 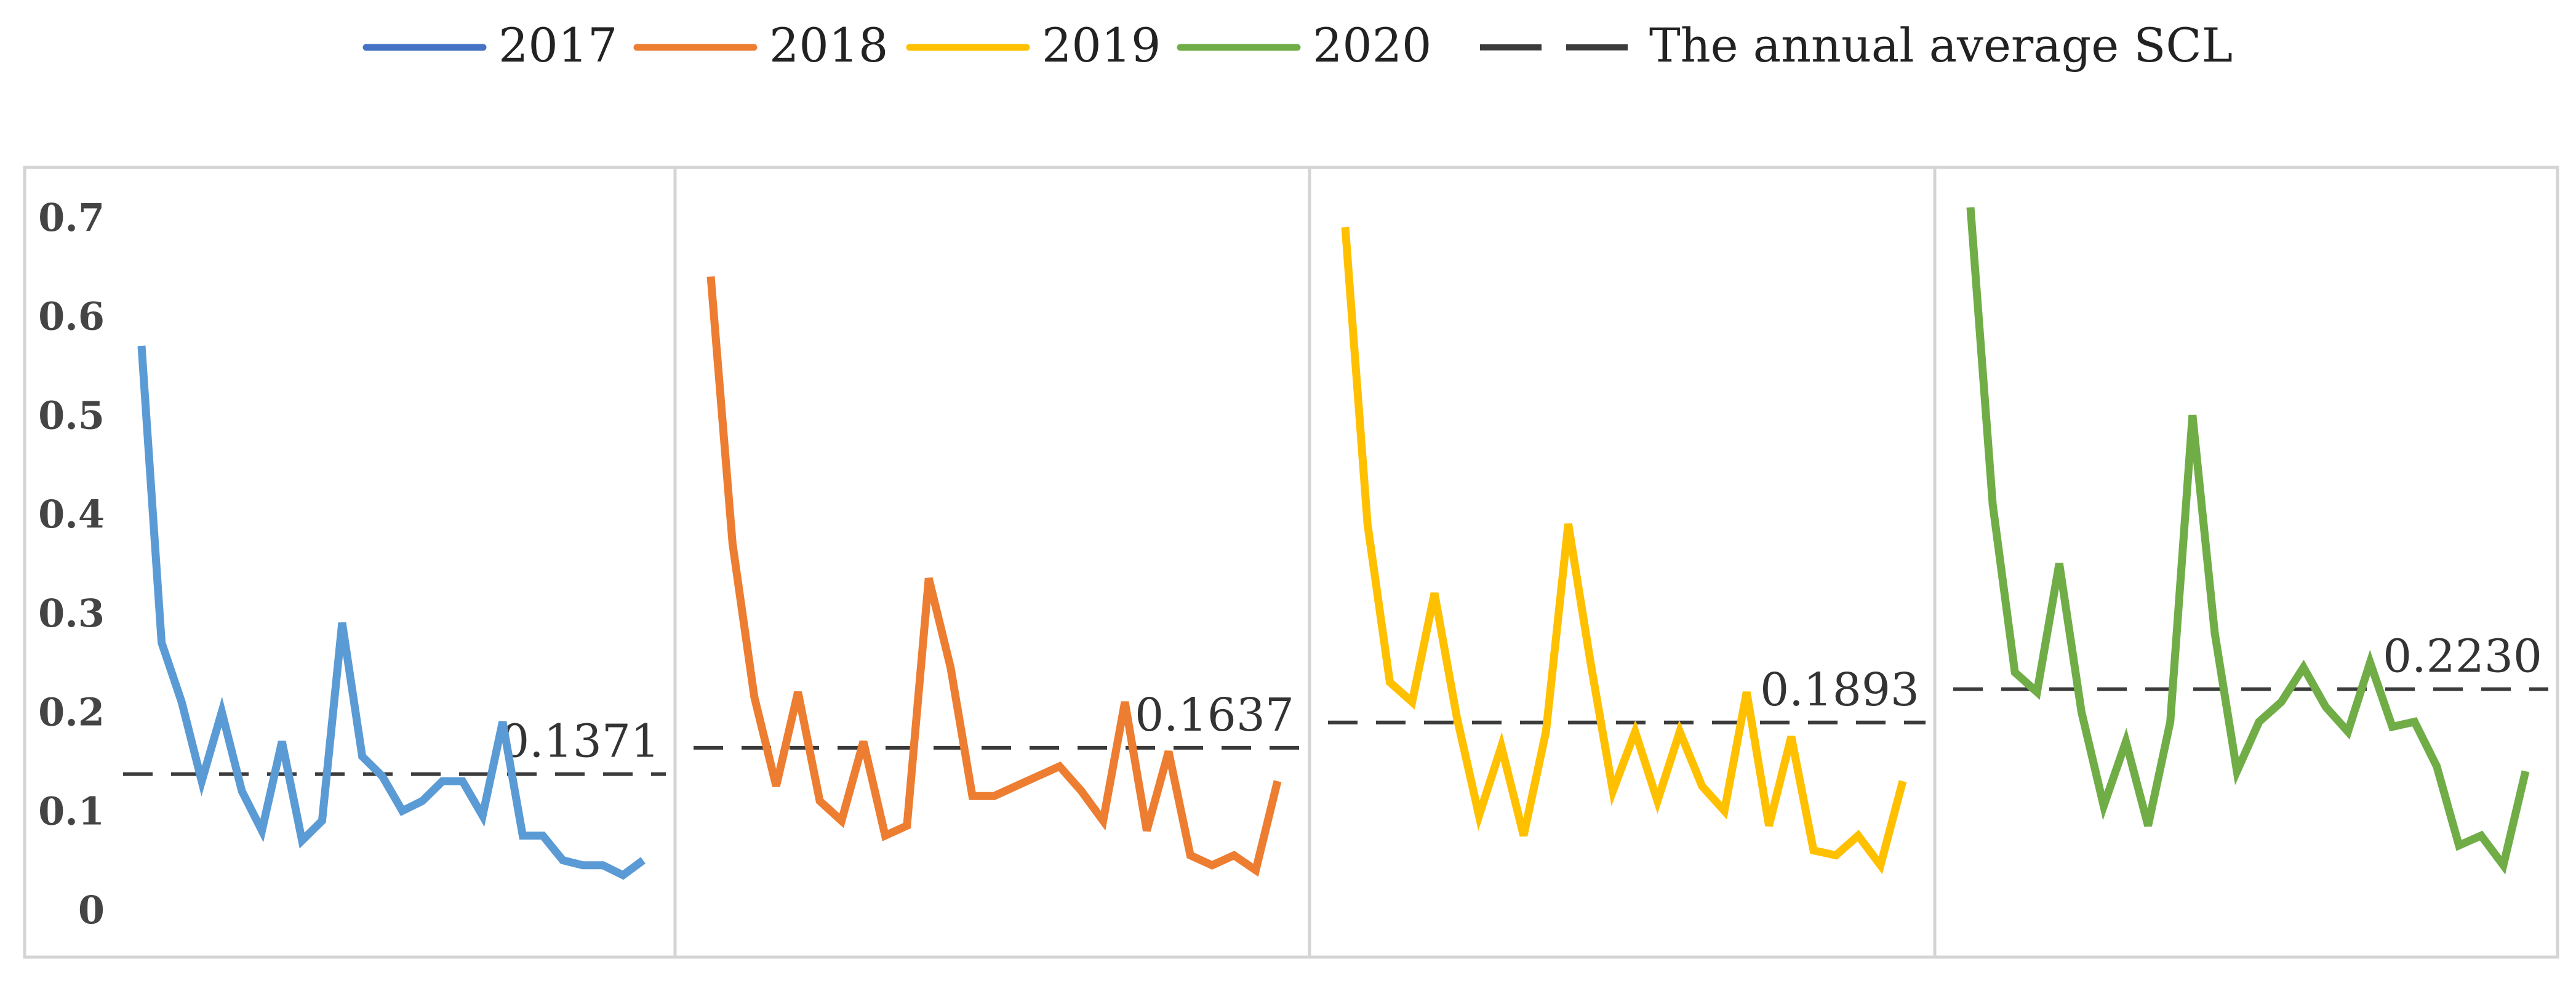 What do you see at coordinates (1214, 716) in the screenshot?
I see `average-label-2018: 0.1637` at bounding box center [1214, 716].